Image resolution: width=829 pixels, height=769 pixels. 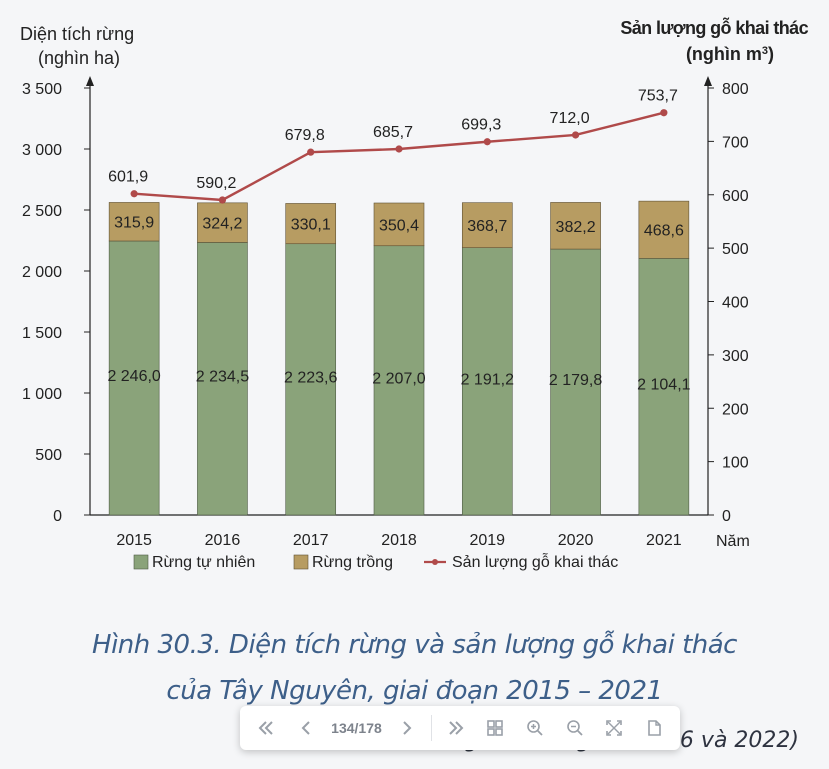 I want to click on document-icon, so click(x=654, y=728).